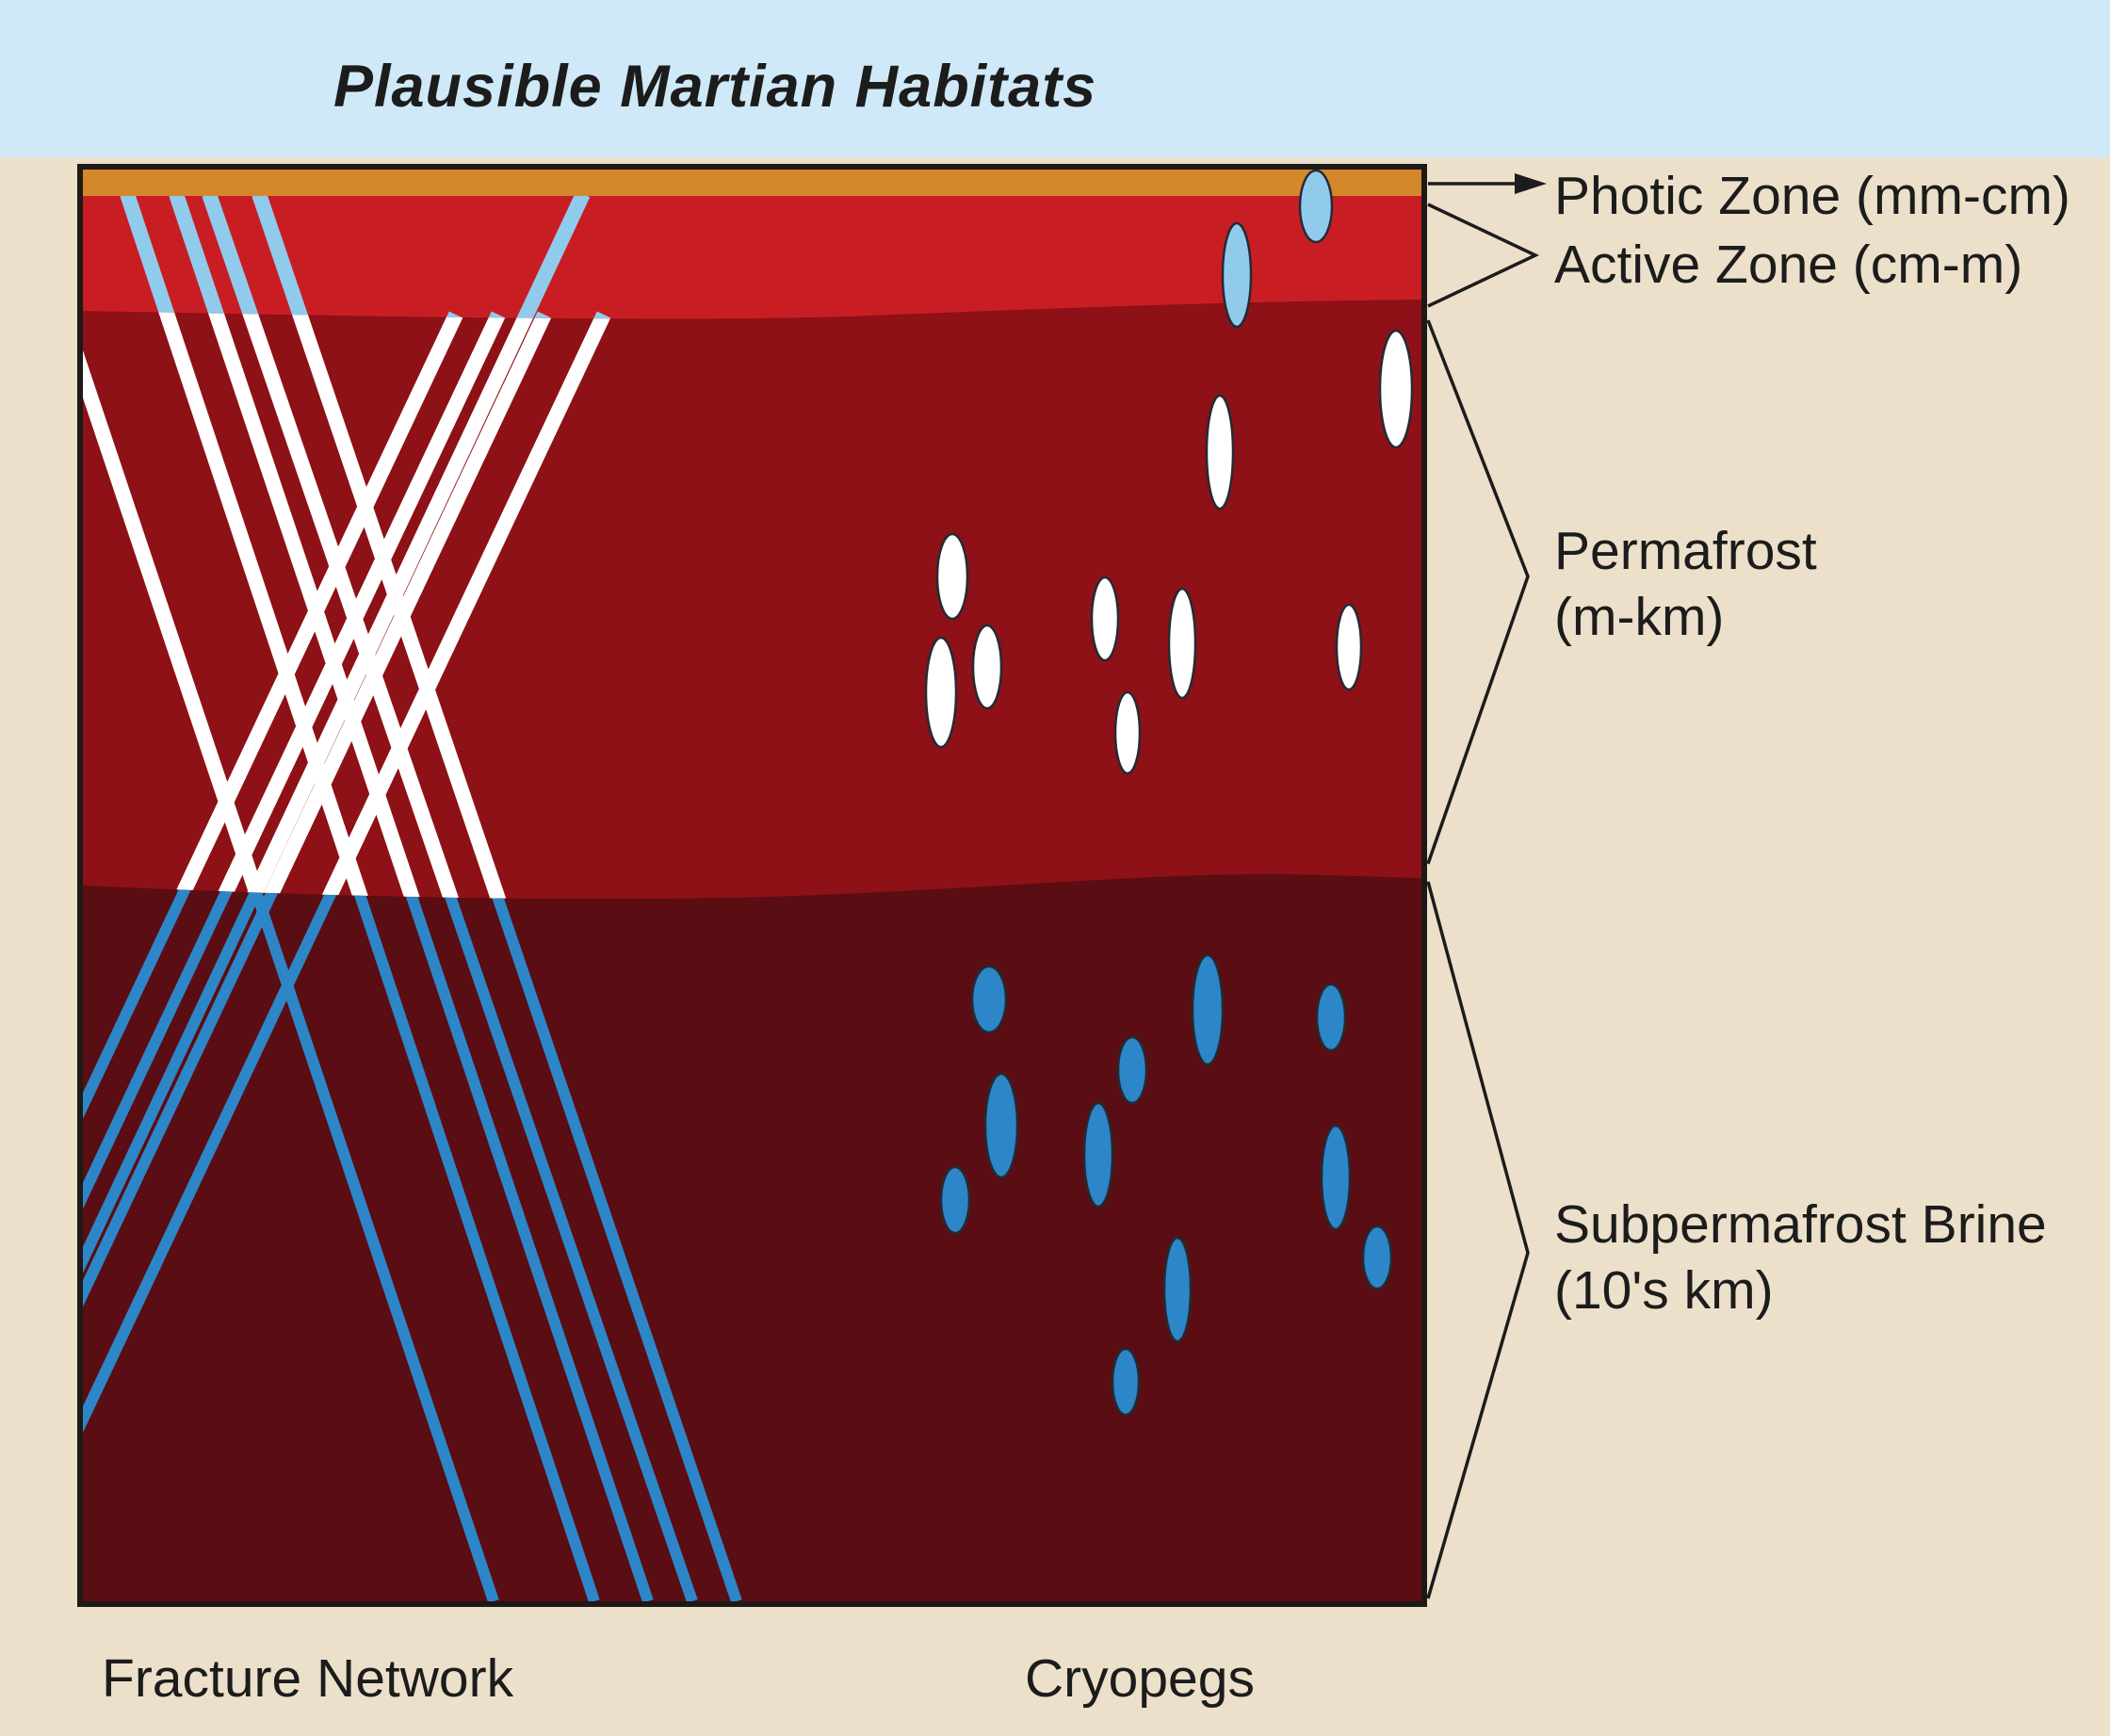 This screenshot has width=2110, height=1736. I want to click on photic-zone-band, so click(752, 182).